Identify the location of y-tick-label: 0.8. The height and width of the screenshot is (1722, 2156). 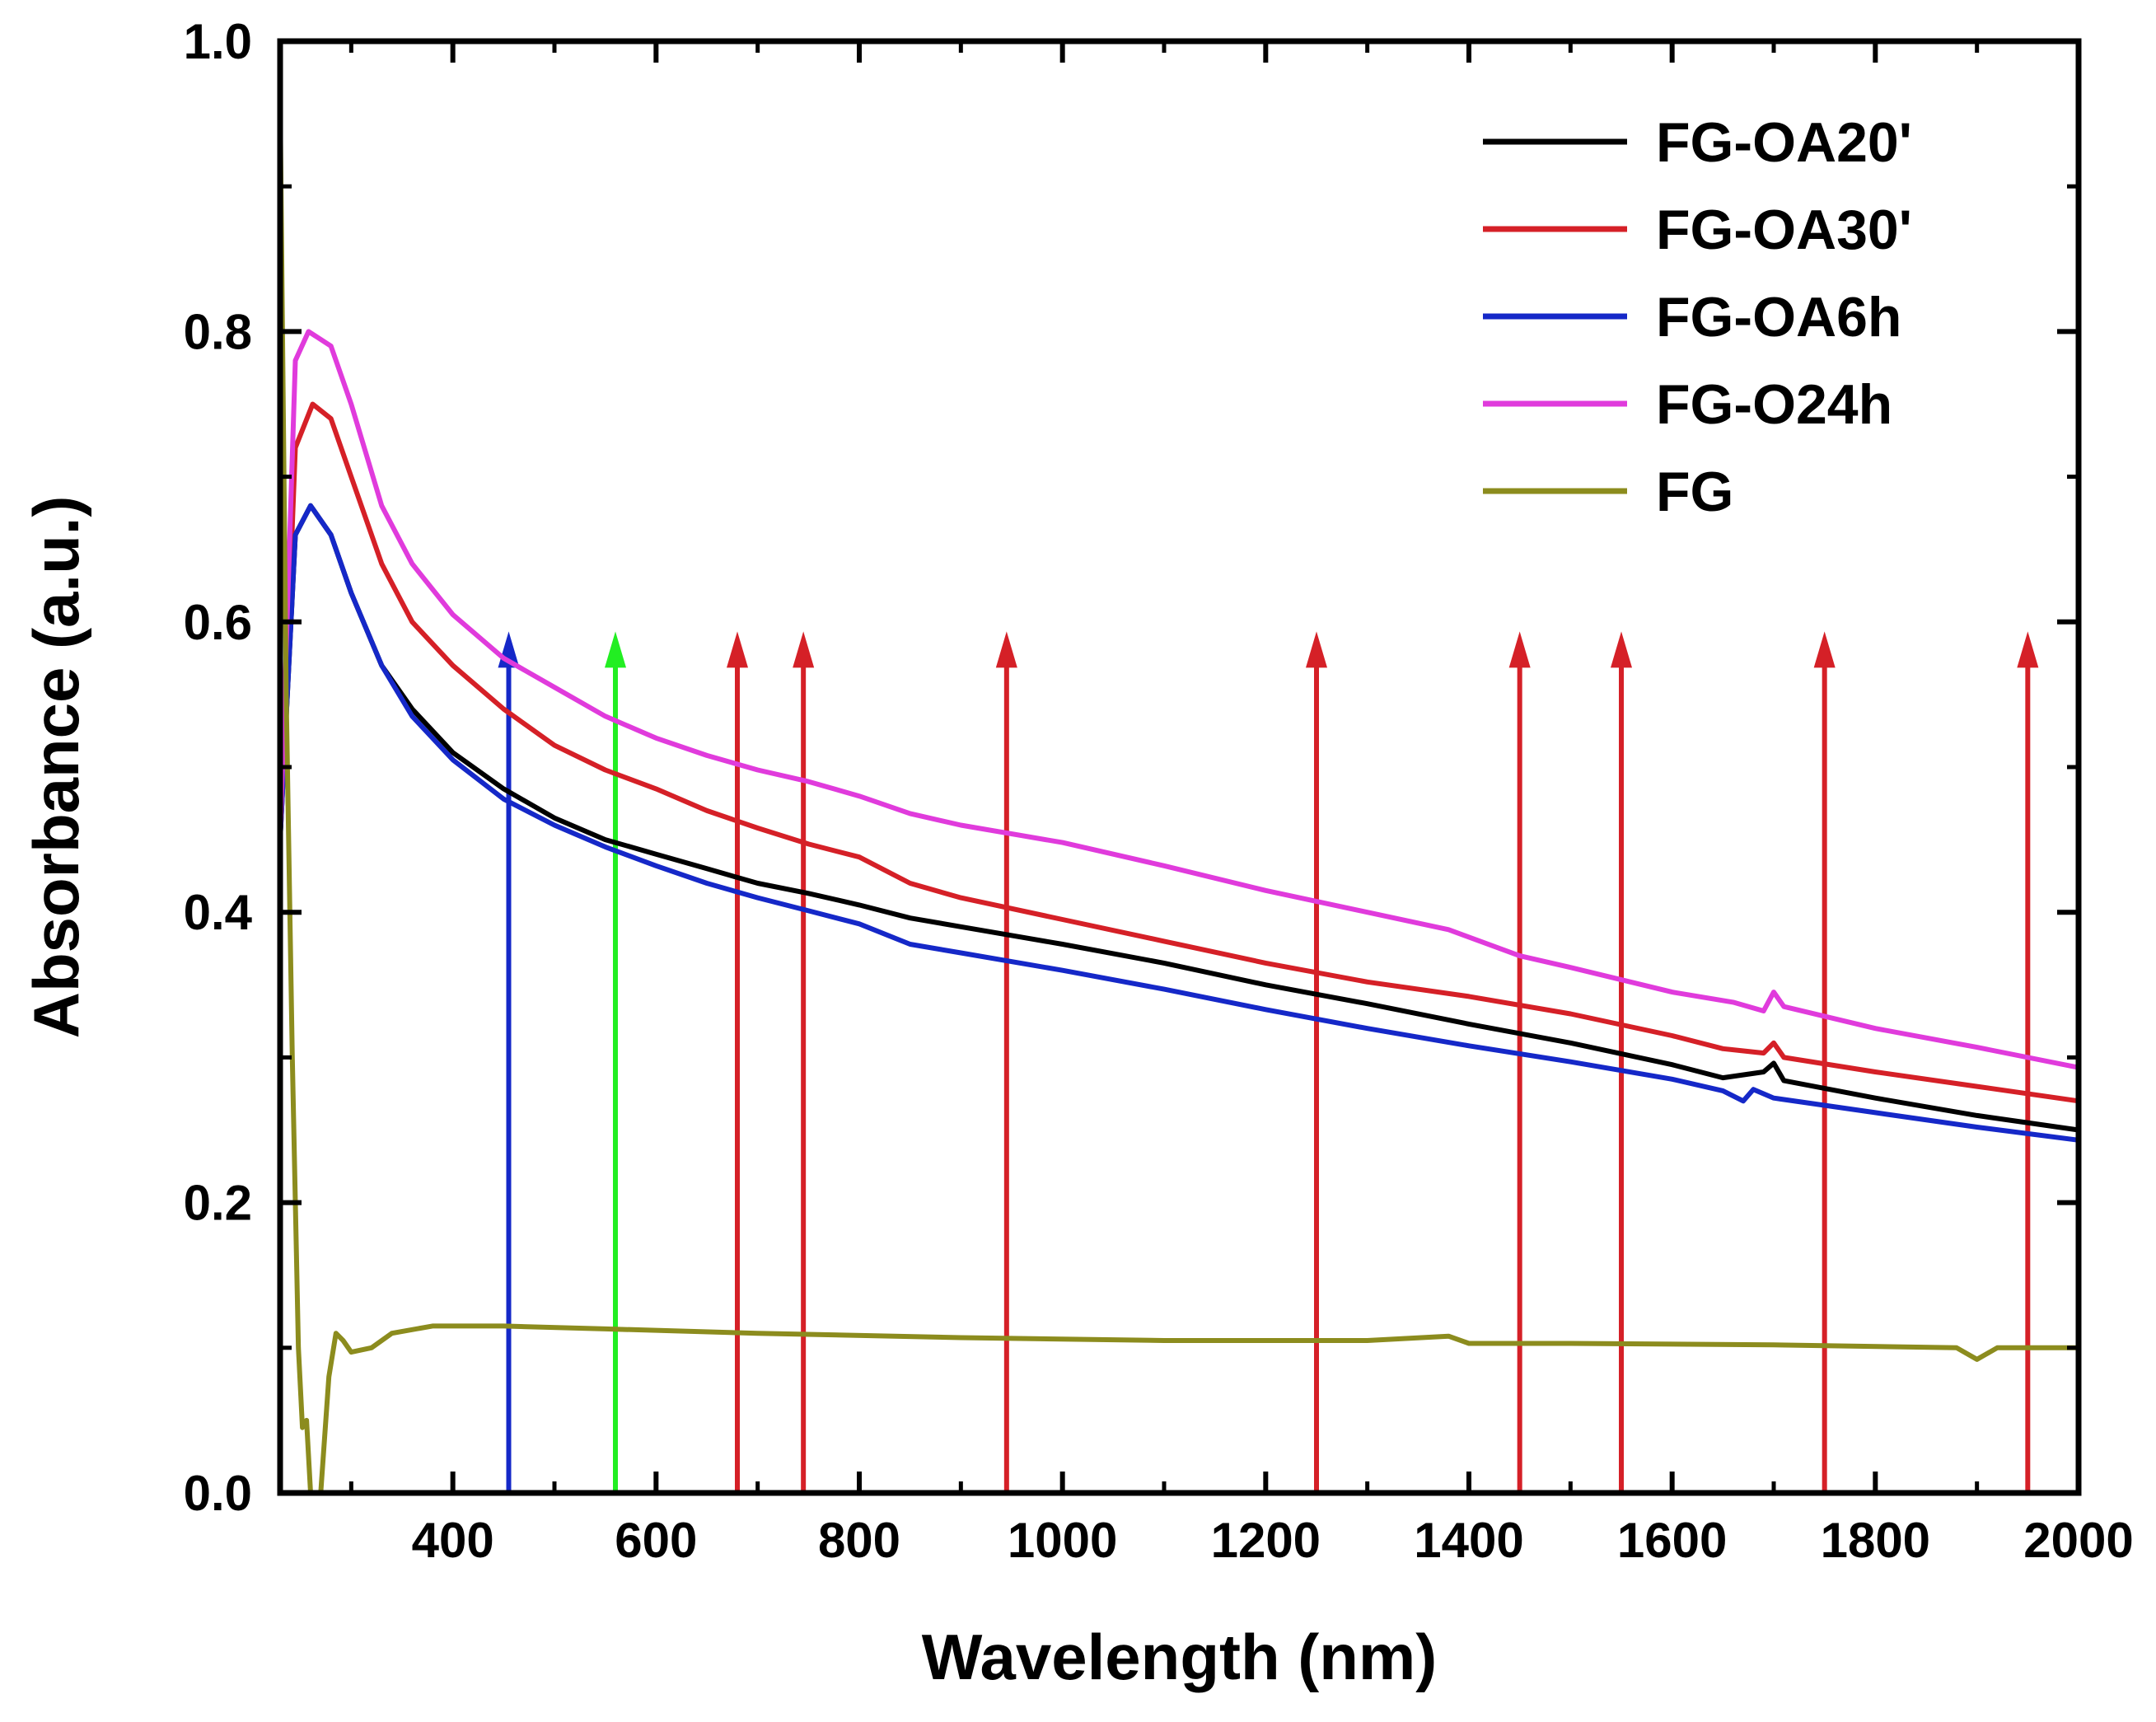
(218, 331).